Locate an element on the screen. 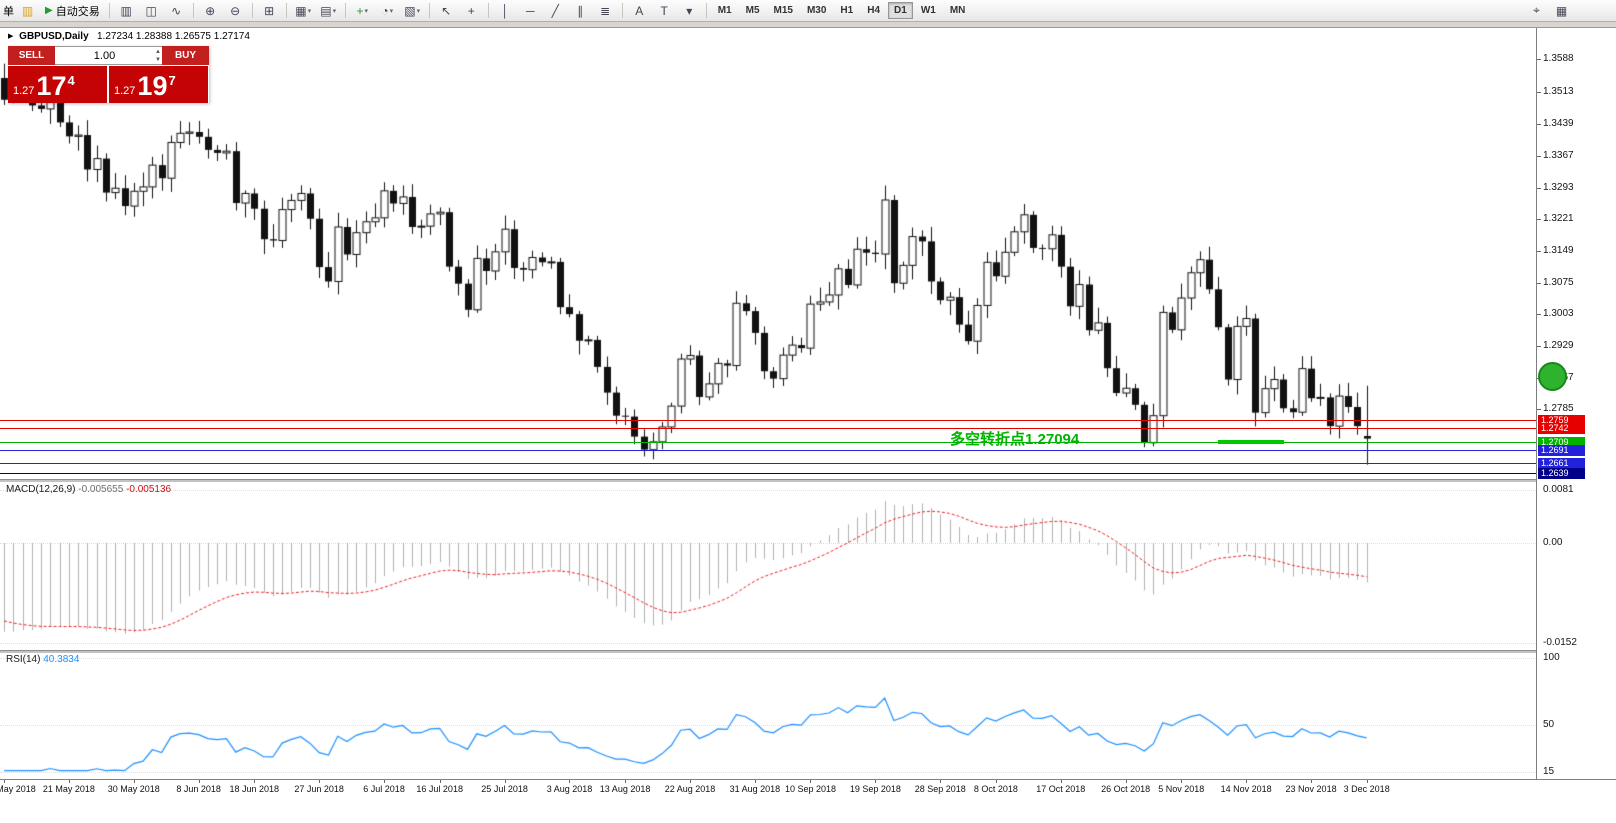 Image resolution: width=1616 pixels, height=823 pixels. rsi-pane is located at coordinates (768, 715).